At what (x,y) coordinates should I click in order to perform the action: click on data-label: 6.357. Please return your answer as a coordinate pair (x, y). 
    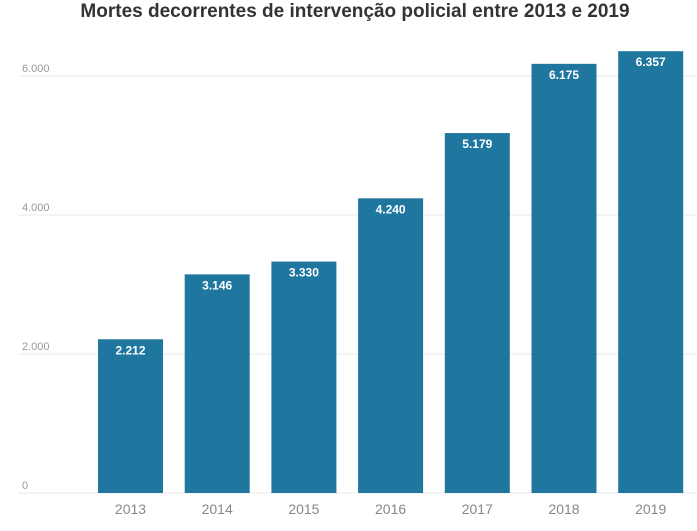
    Looking at the image, I should click on (651, 62).